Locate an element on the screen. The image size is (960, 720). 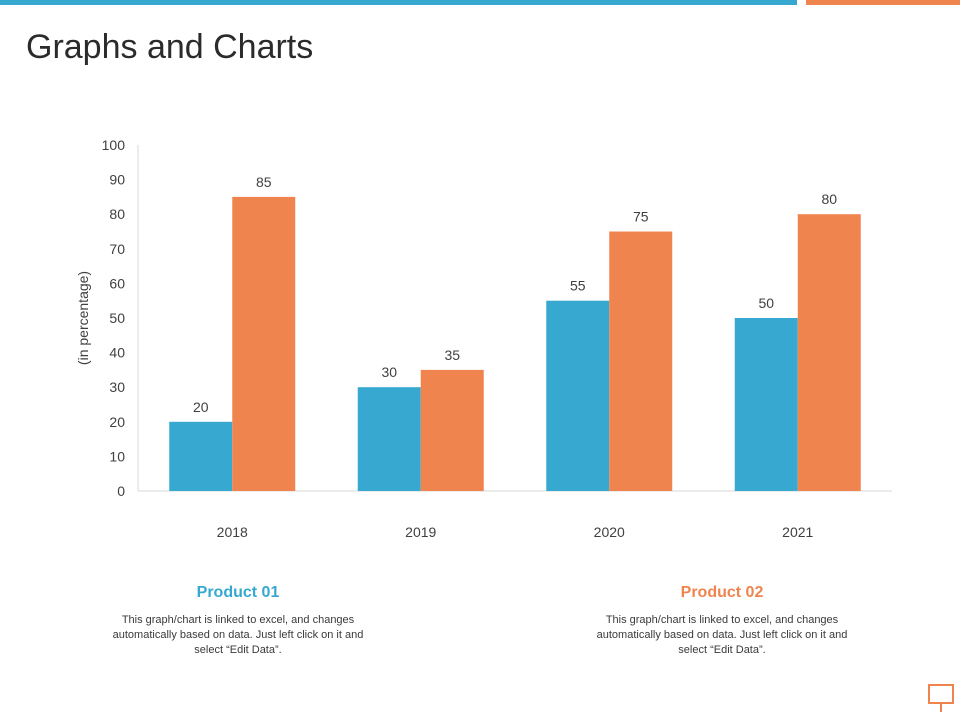
data-label: 20 is located at coordinates (201, 407).